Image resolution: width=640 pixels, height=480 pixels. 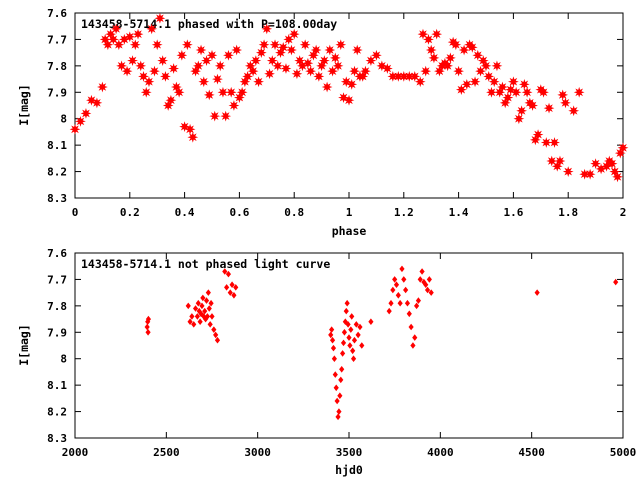 I want to click on x-tick-label: 3500, so click(x=349, y=452).